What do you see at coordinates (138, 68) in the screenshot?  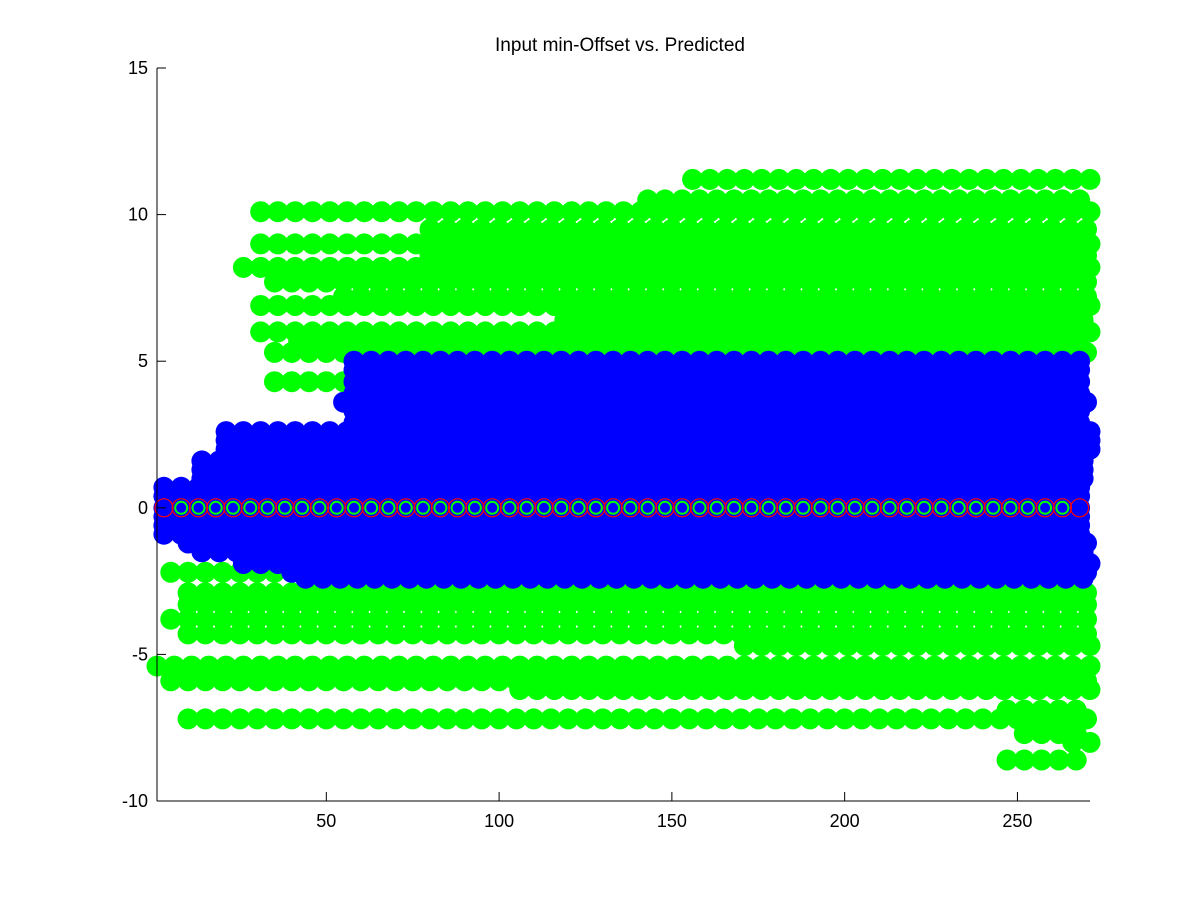 I see `y-tick-label: 15` at bounding box center [138, 68].